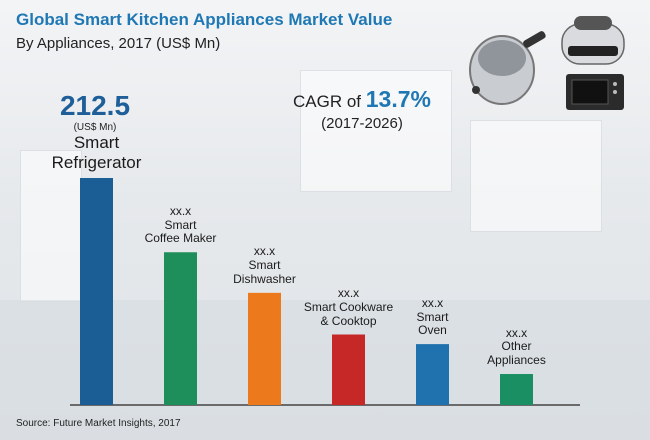  What do you see at coordinates (180, 238) in the screenshot?
I see `category-label-2-line-2: Coffee Maker` at bounding box center [180, 238].